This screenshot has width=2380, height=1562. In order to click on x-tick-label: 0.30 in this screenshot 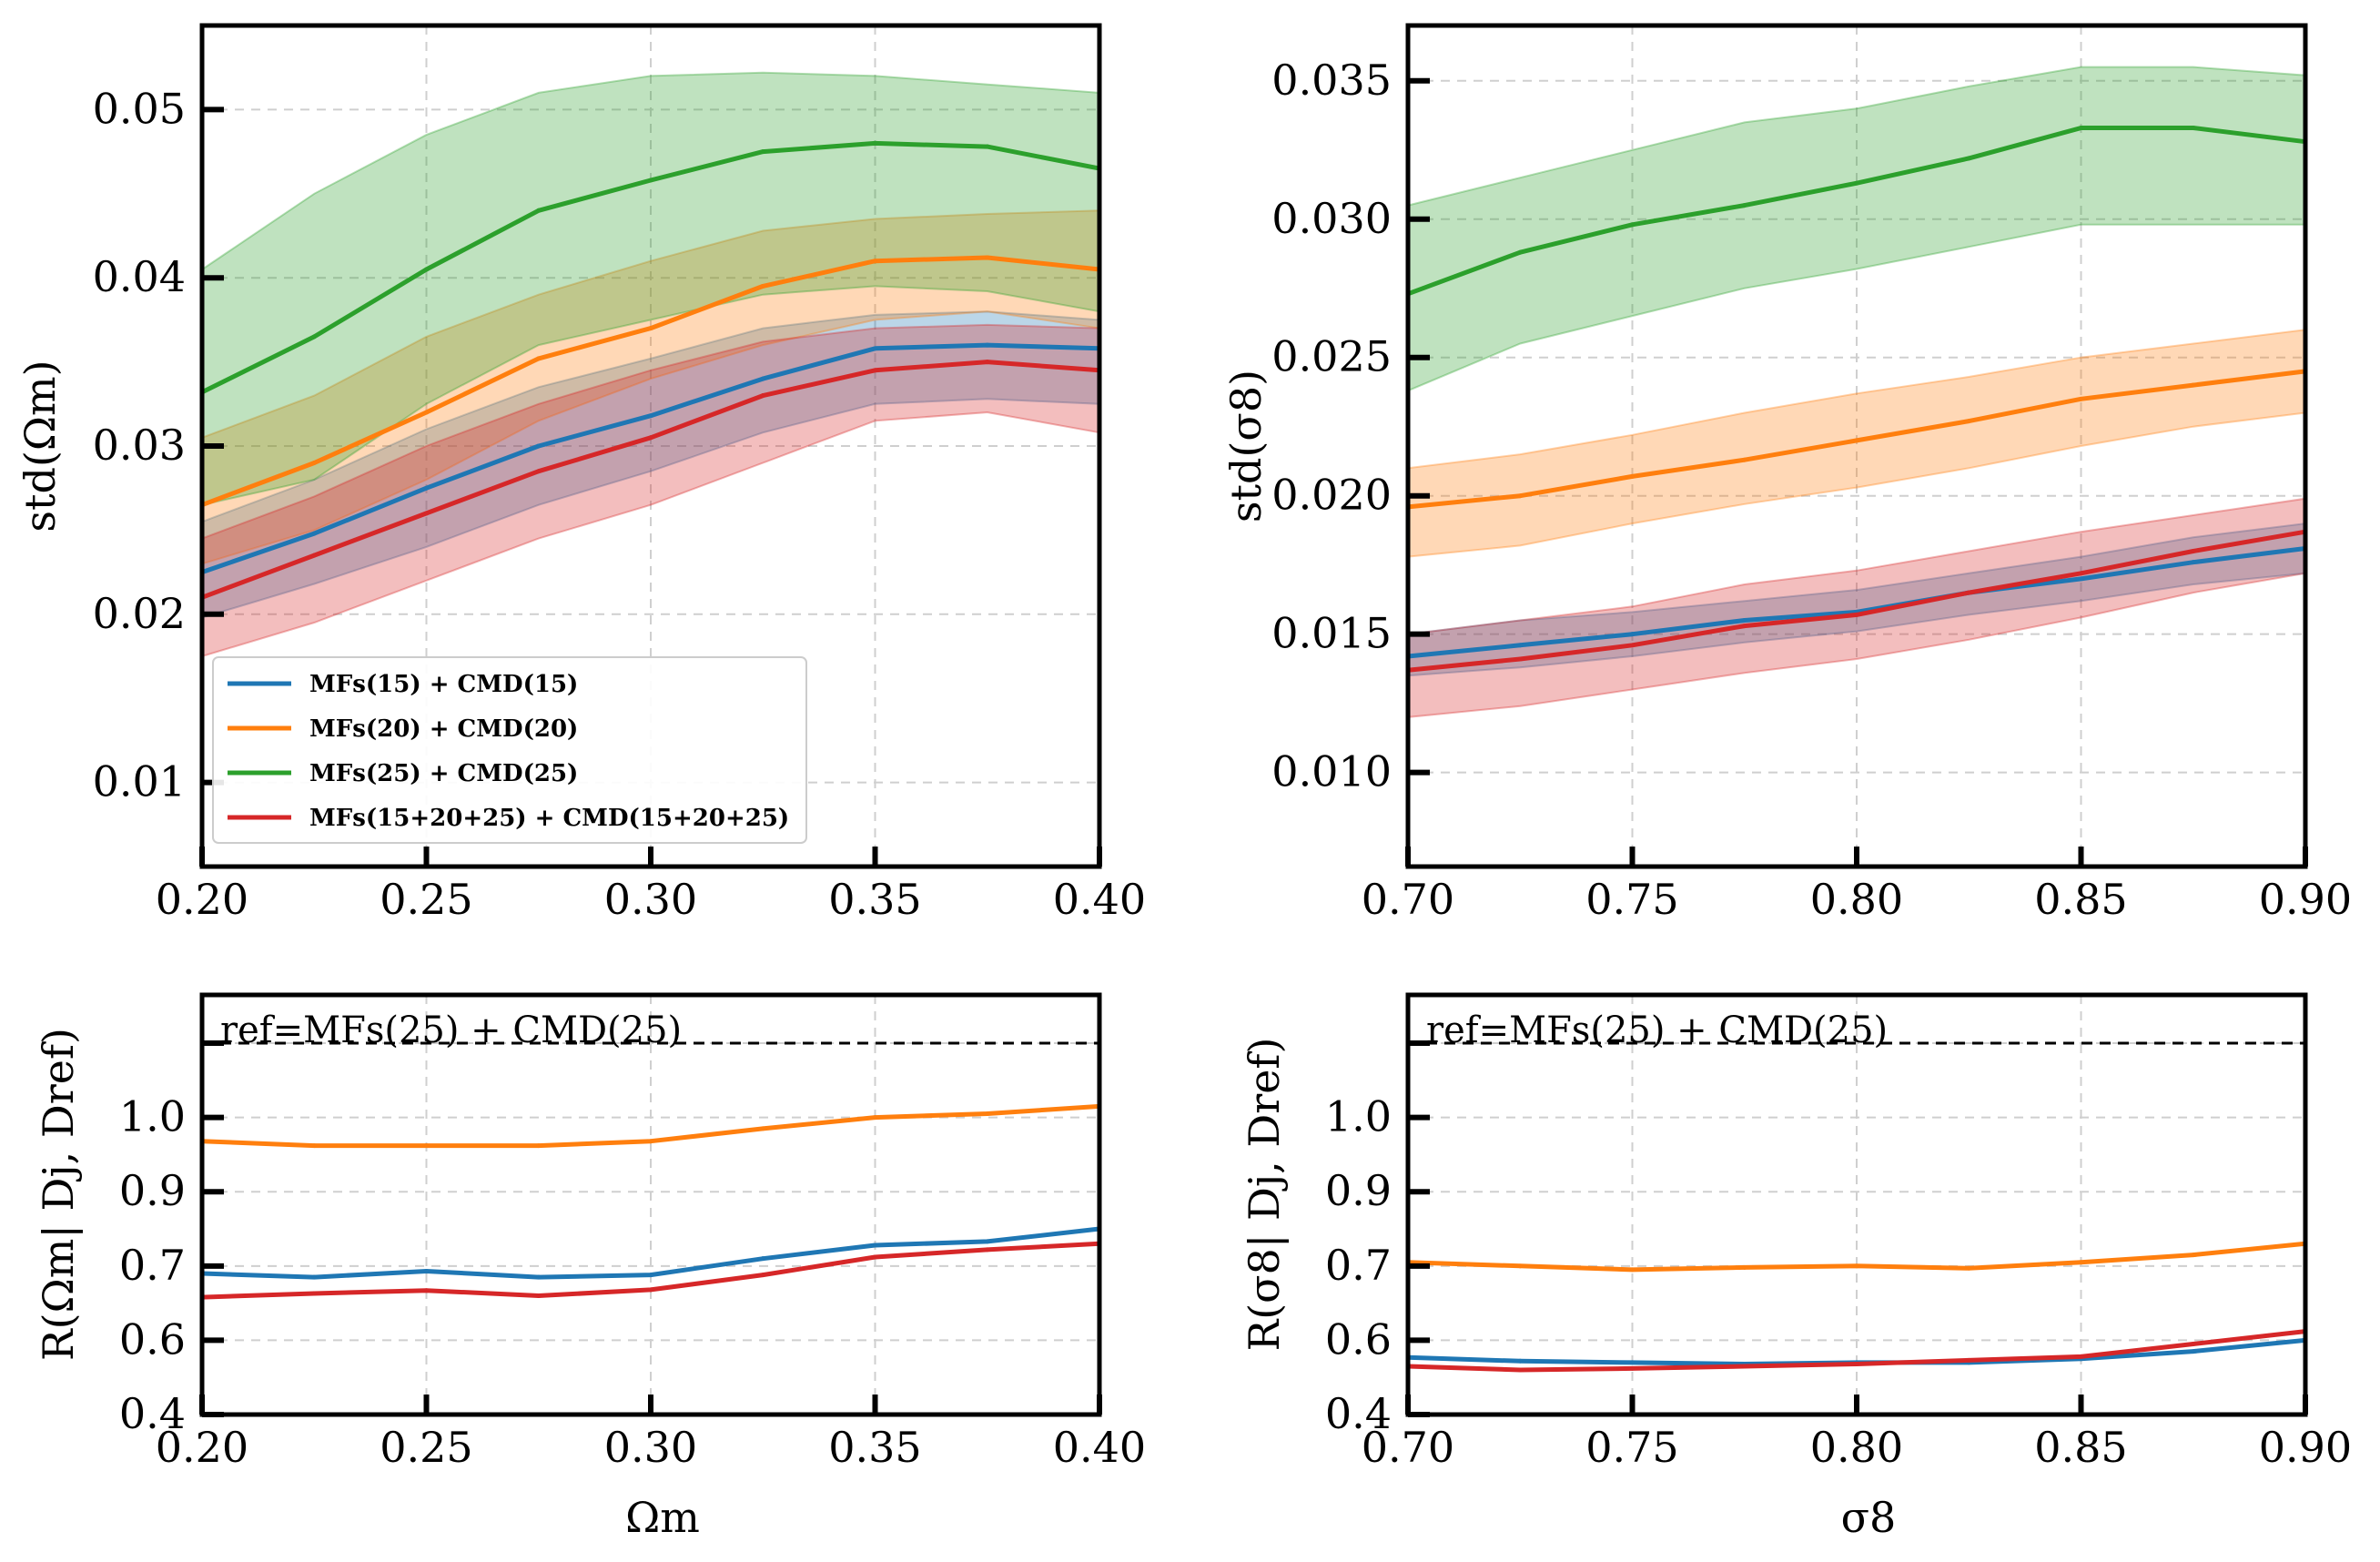, I will do `click(651, 900)`.